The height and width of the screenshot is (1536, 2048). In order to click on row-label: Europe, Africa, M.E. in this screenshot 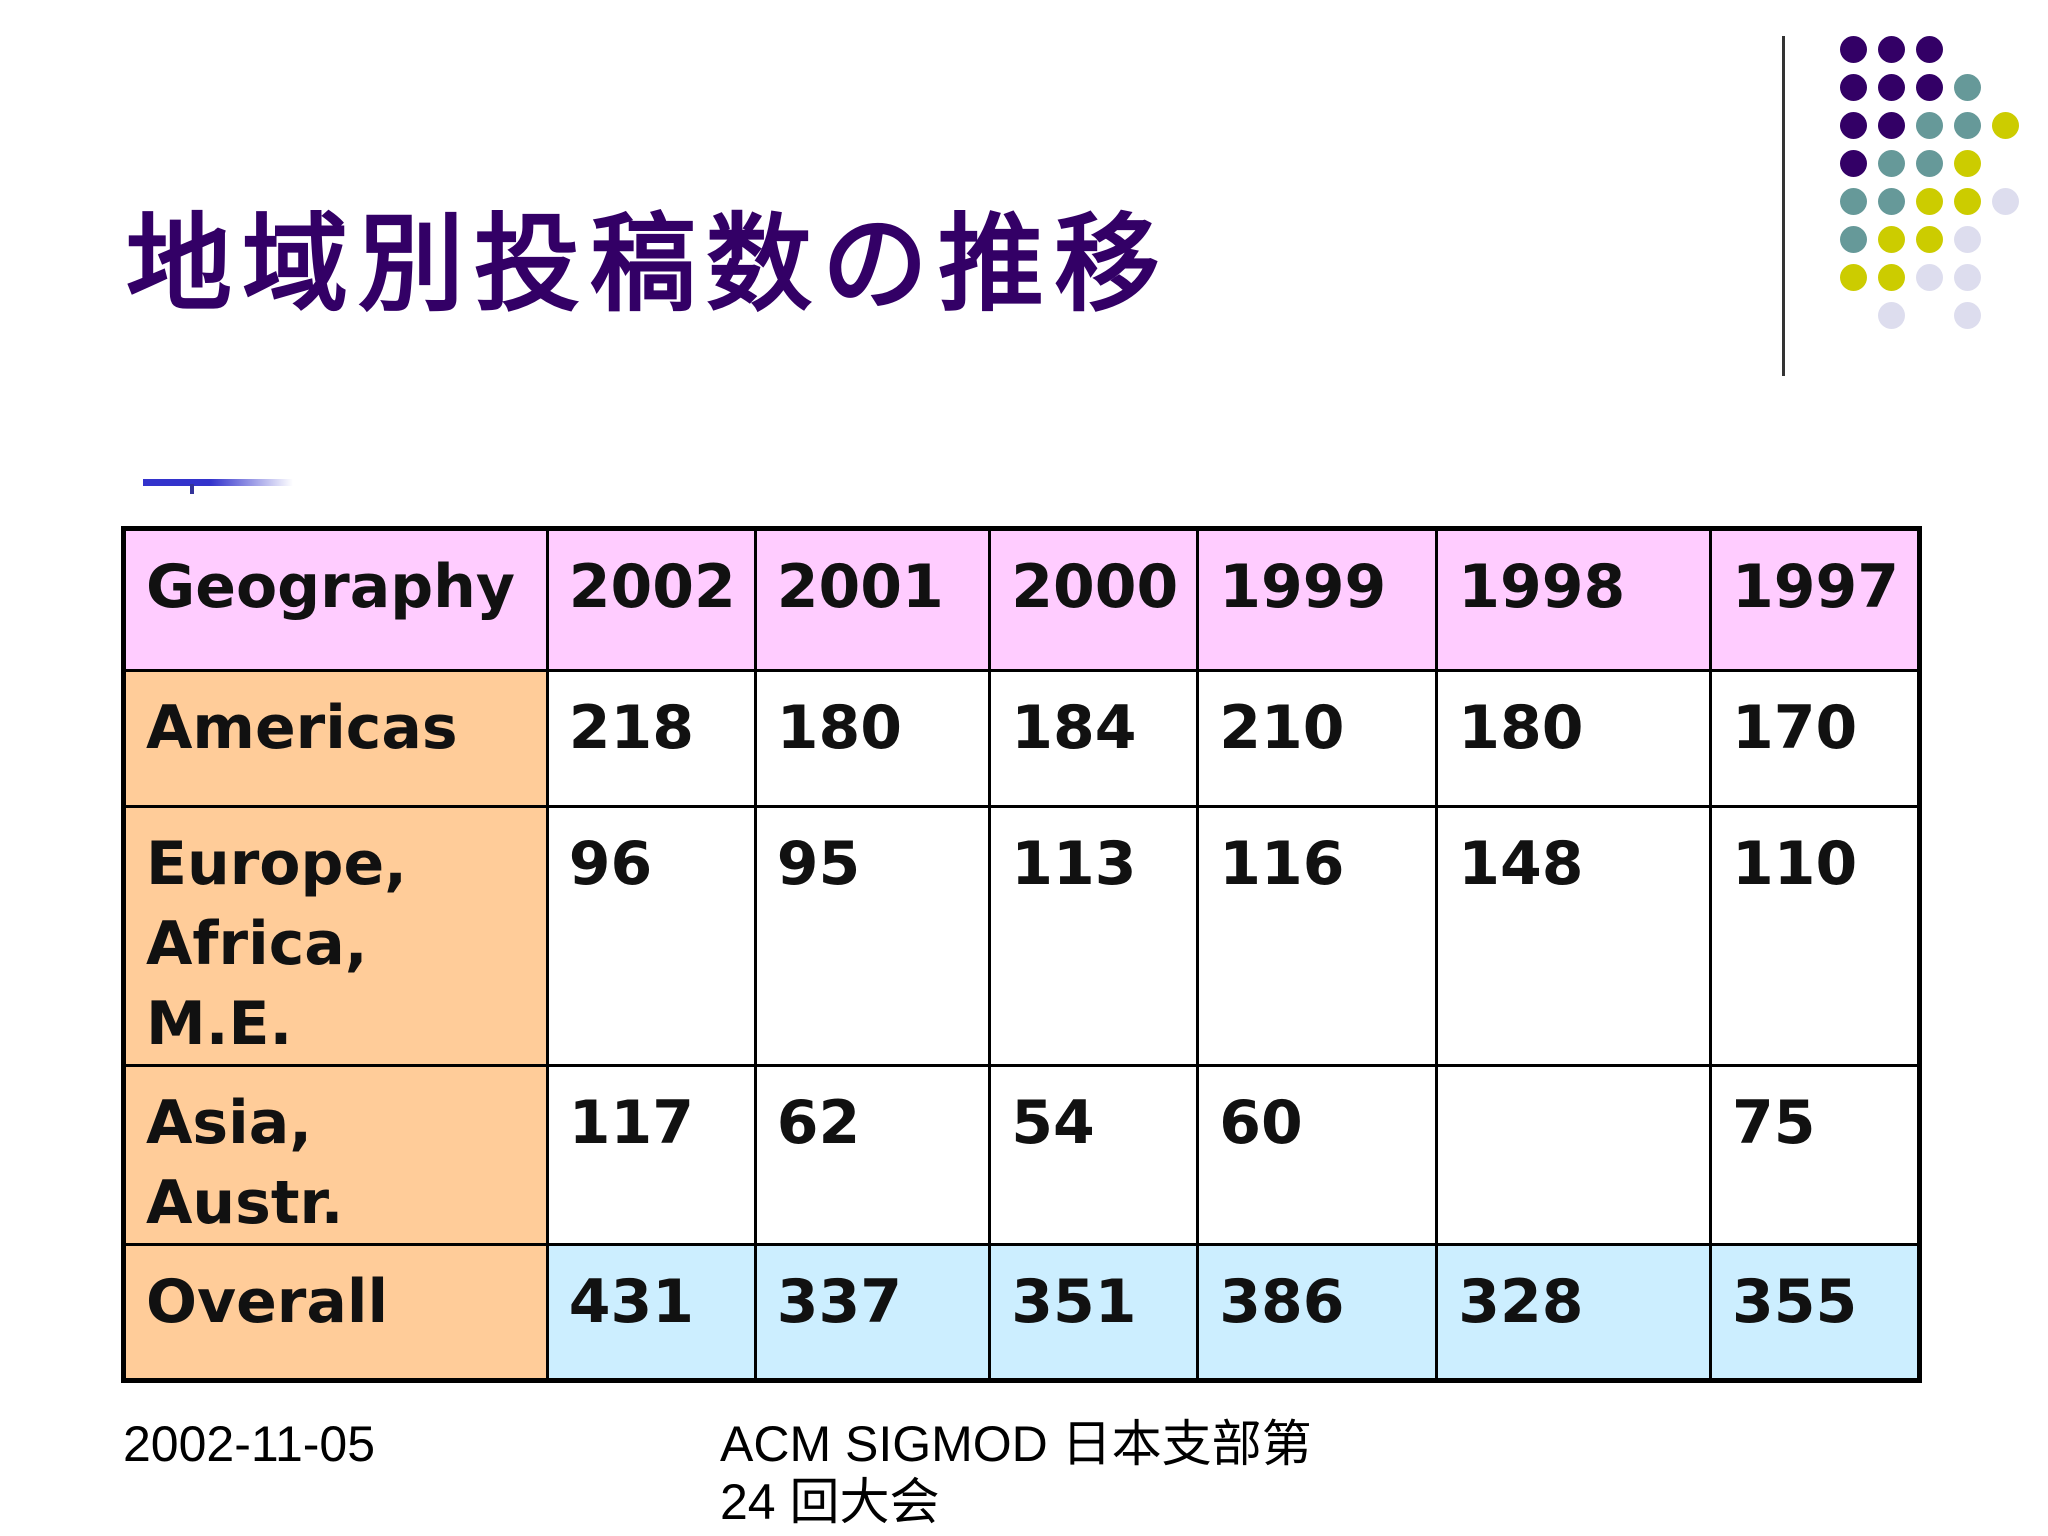, I will do `click(335, 936)`.